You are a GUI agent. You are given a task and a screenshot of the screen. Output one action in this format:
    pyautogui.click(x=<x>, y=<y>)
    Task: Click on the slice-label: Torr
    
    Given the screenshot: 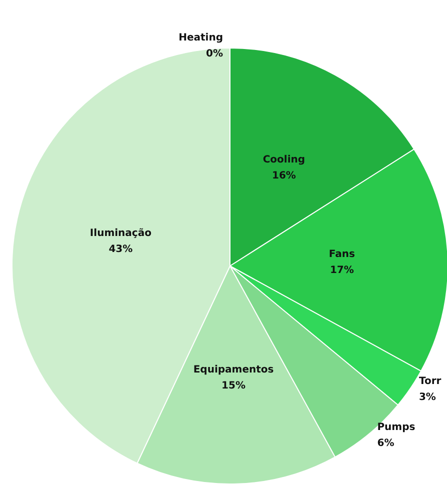 What is the action you would take?
    pyautogui.click(x=430, y=382)
    